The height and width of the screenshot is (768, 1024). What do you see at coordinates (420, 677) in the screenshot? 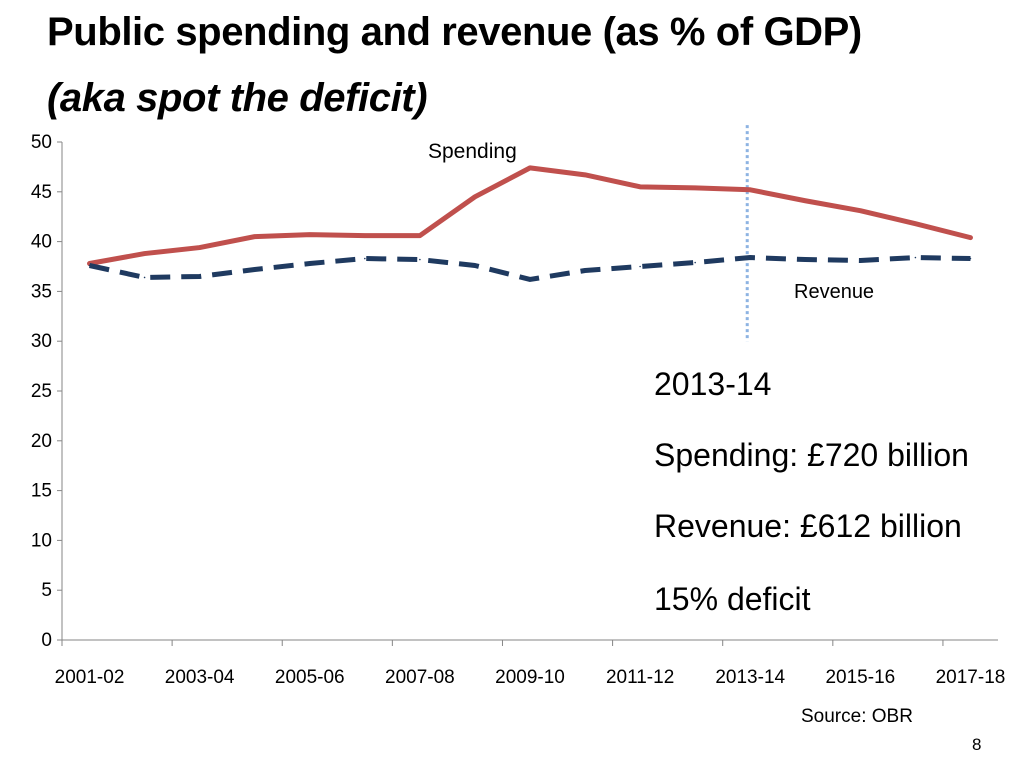
I see `x-tick-label: 2007-08` at bounding box center [420, 677].